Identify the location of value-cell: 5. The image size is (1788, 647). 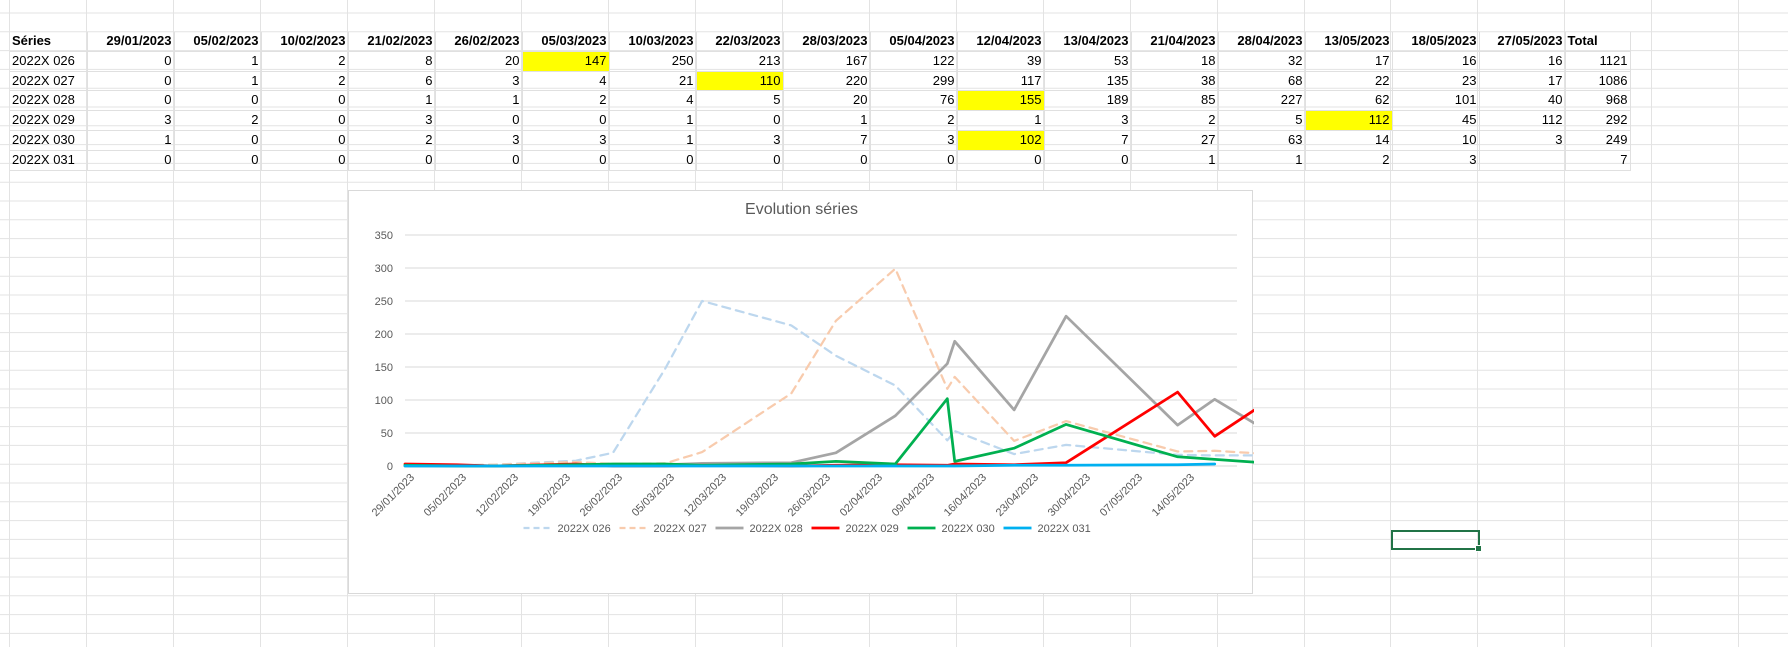
(1262, 120).